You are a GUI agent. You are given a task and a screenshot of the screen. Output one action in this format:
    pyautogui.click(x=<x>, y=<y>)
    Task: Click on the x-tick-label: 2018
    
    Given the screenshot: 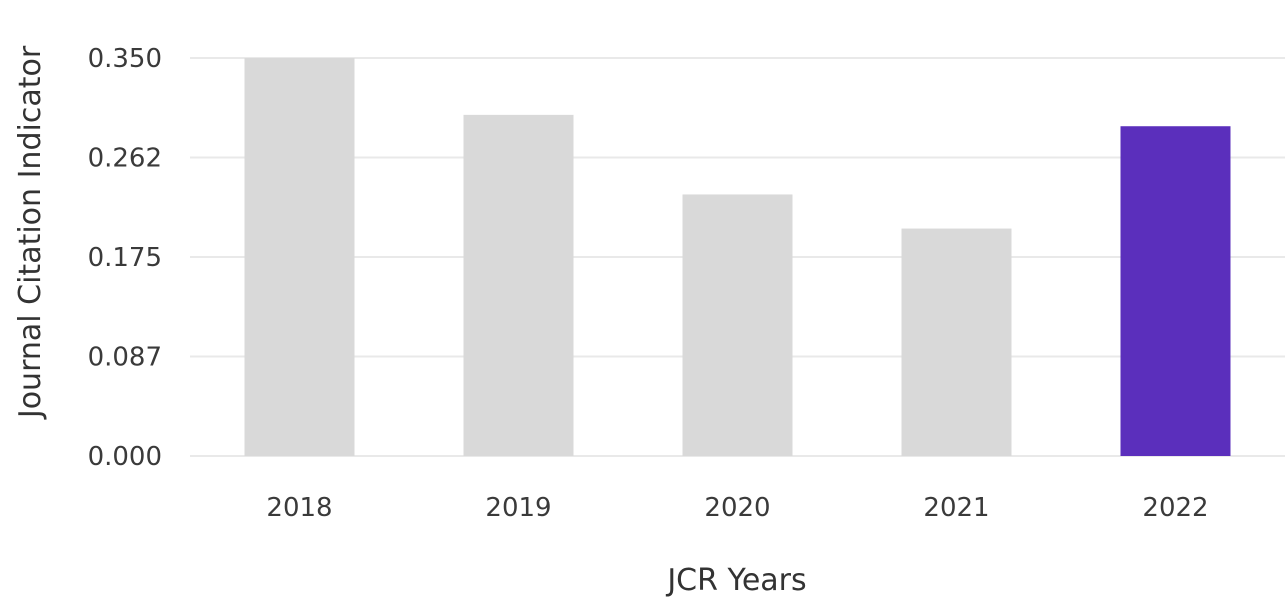 What is the action you would take?
    pyautogui.click(x=299, y=508)
    